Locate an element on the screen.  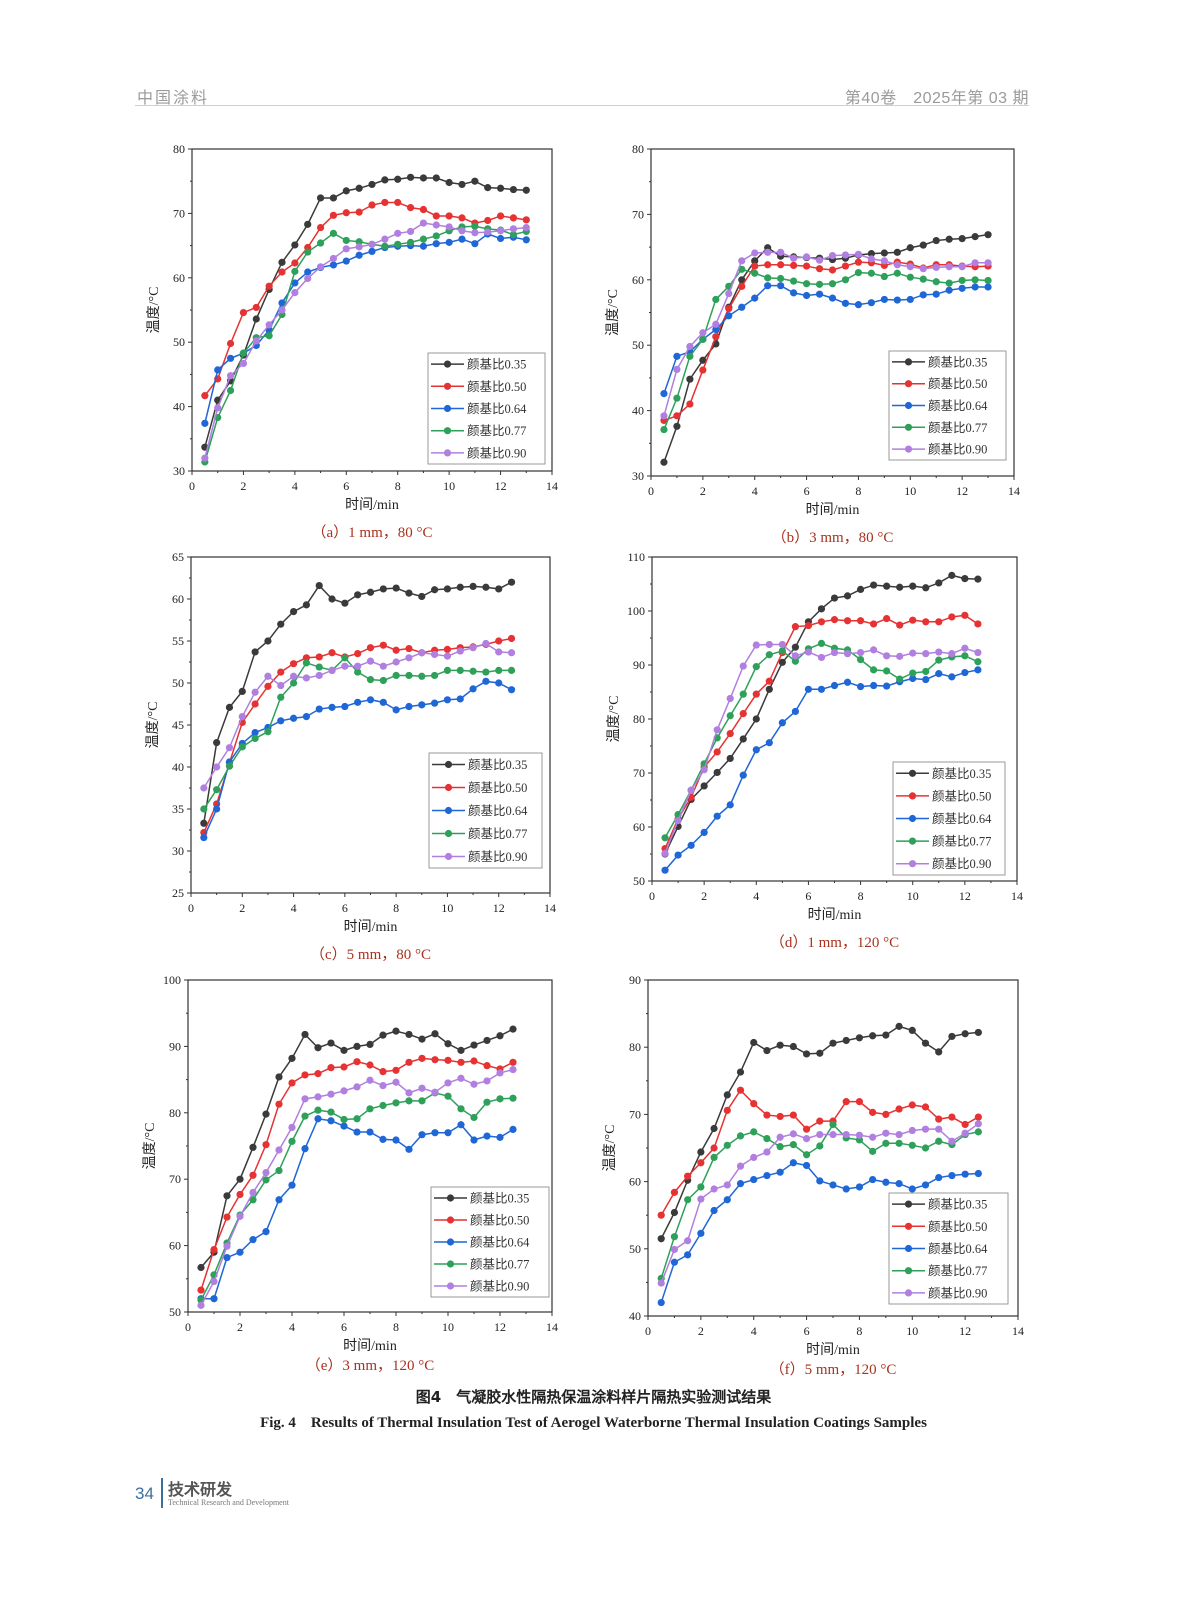
legend-entry: 颜基比0.50 is located at coordinates (496, 386).